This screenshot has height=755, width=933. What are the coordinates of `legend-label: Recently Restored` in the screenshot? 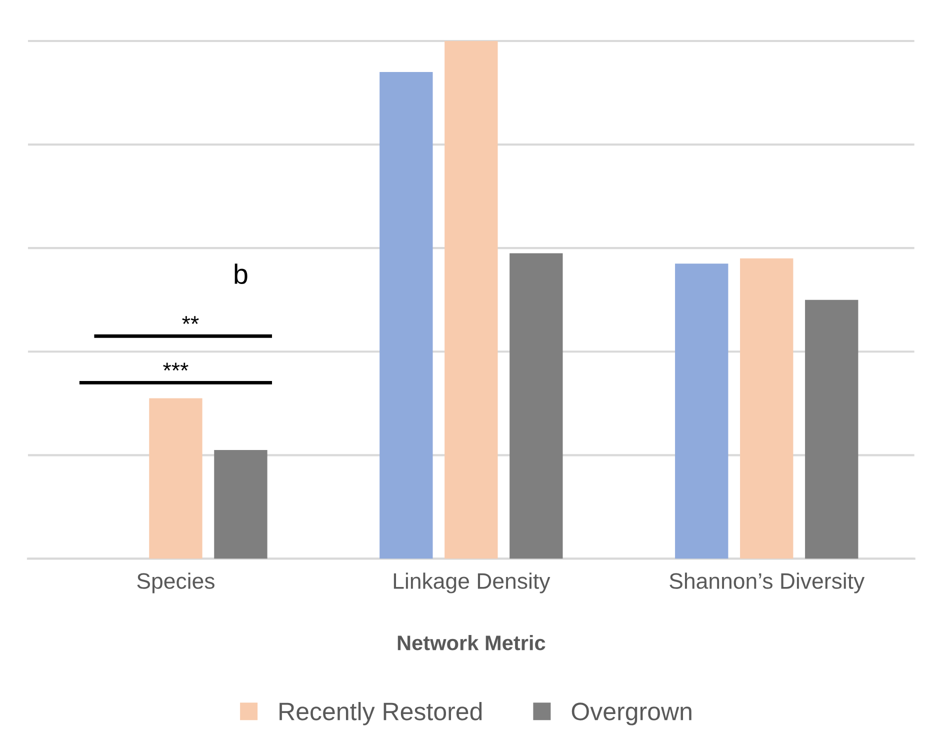 It's located at (381, 714).